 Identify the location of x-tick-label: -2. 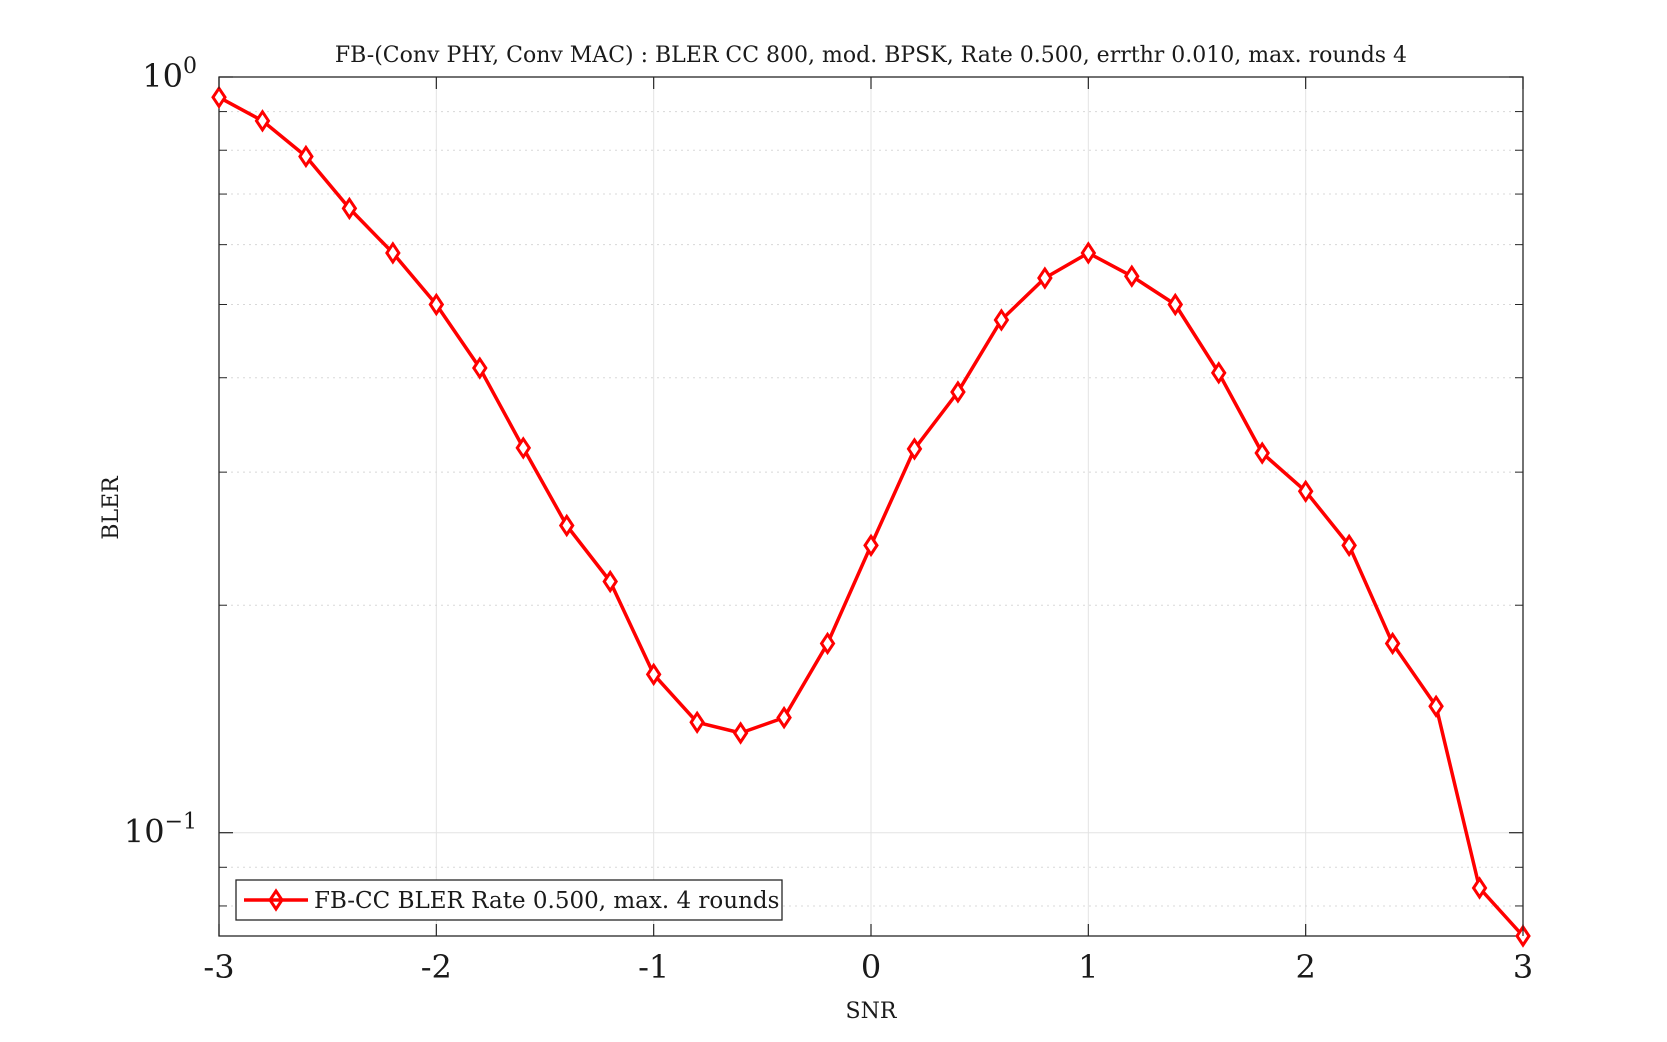
(436, 967).